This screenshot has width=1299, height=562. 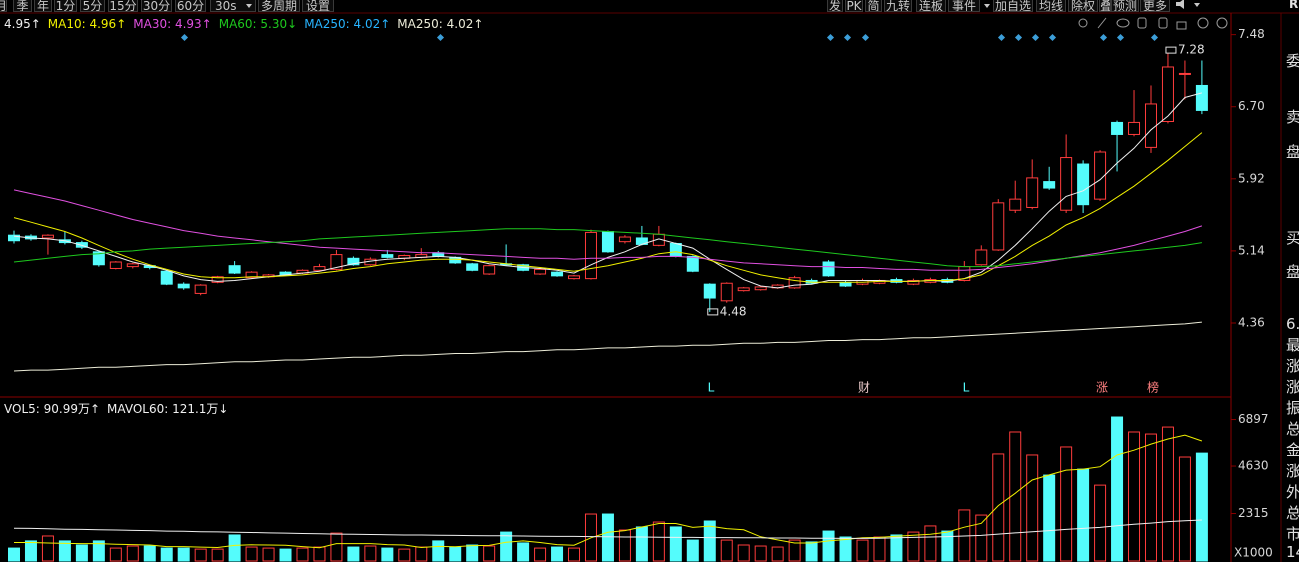 I want to click on target-icon, so click(x=1142, y=23).